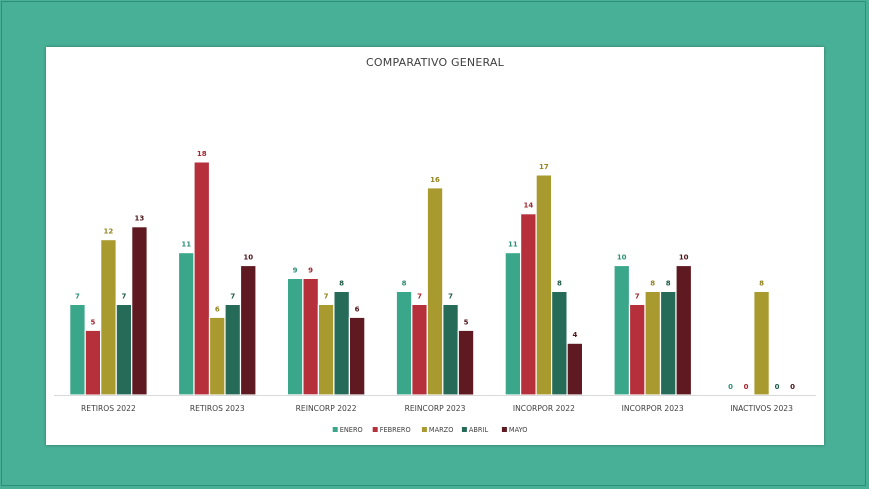 This screenshot has width=869, height=489. I want to click on legend-swatch-abril, so click(464, 429).